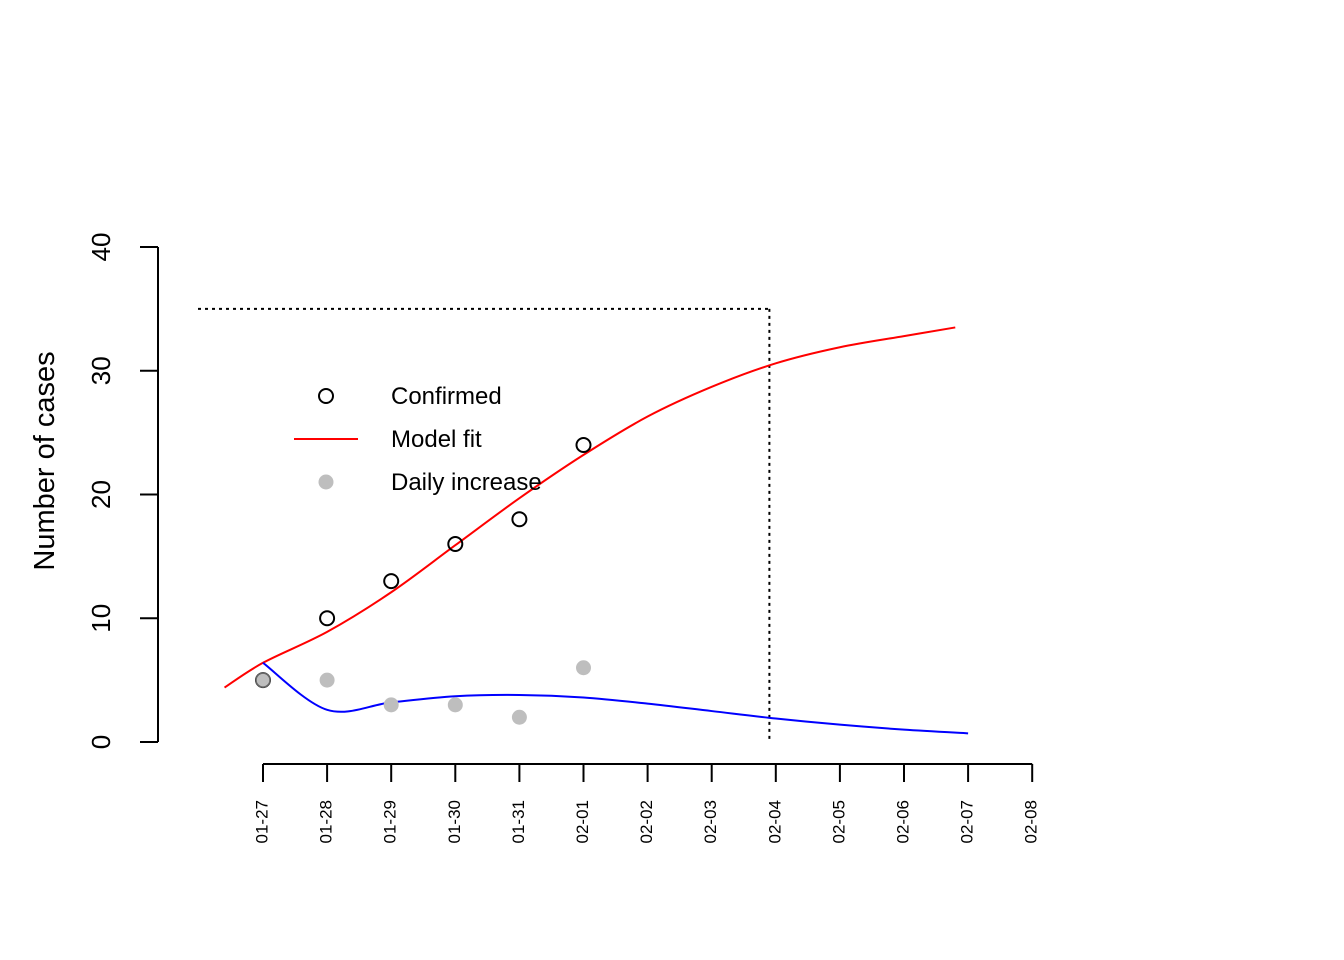  I want to click on x-tick-label: 02-02, so click(646, 821).